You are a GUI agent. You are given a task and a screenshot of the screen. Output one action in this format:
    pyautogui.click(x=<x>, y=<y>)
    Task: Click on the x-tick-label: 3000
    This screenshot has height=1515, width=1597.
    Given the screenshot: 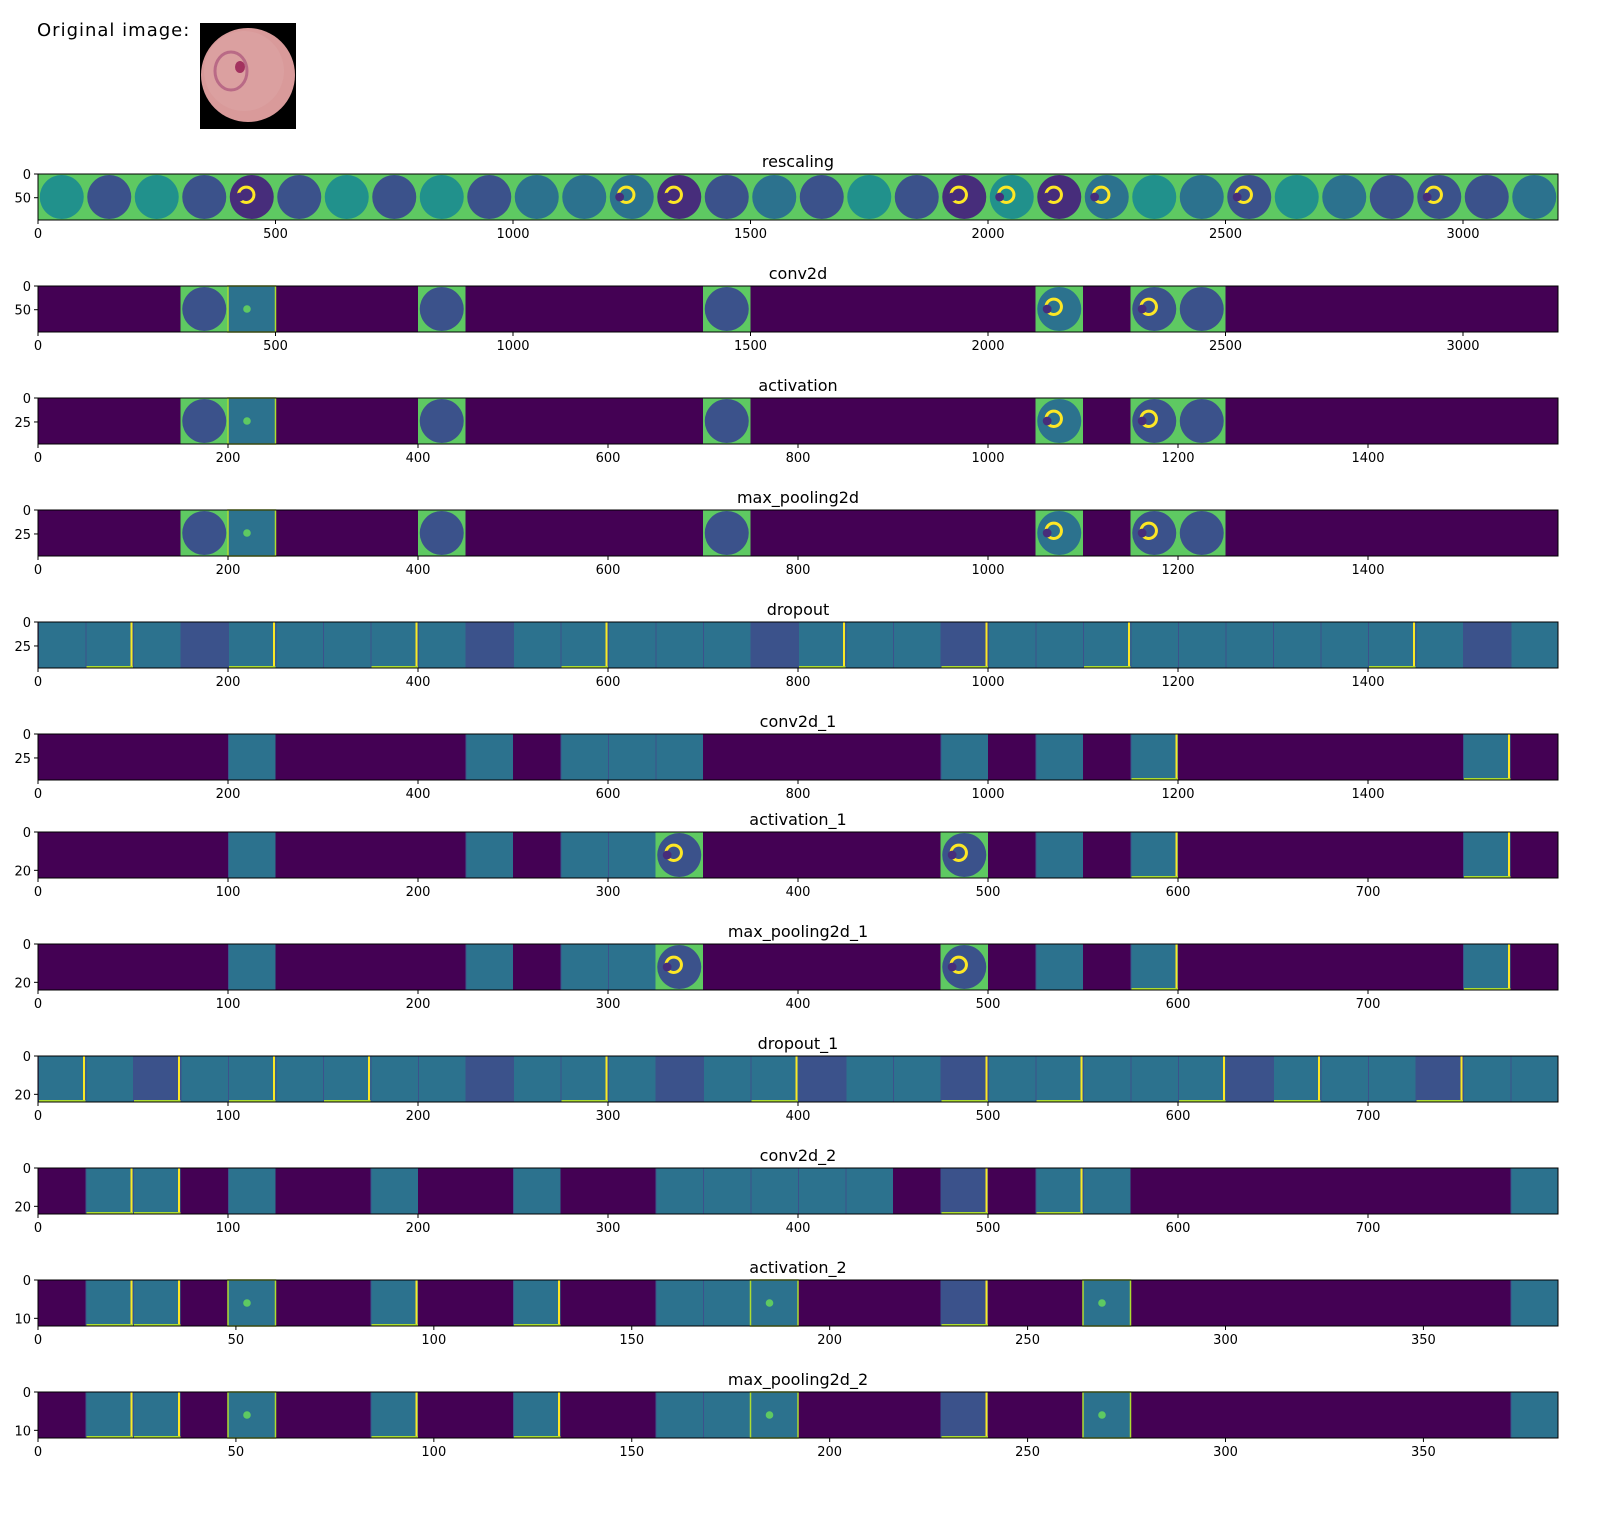 What is the action you would take?
    pyautogui.click(x=1462, y=234)
    